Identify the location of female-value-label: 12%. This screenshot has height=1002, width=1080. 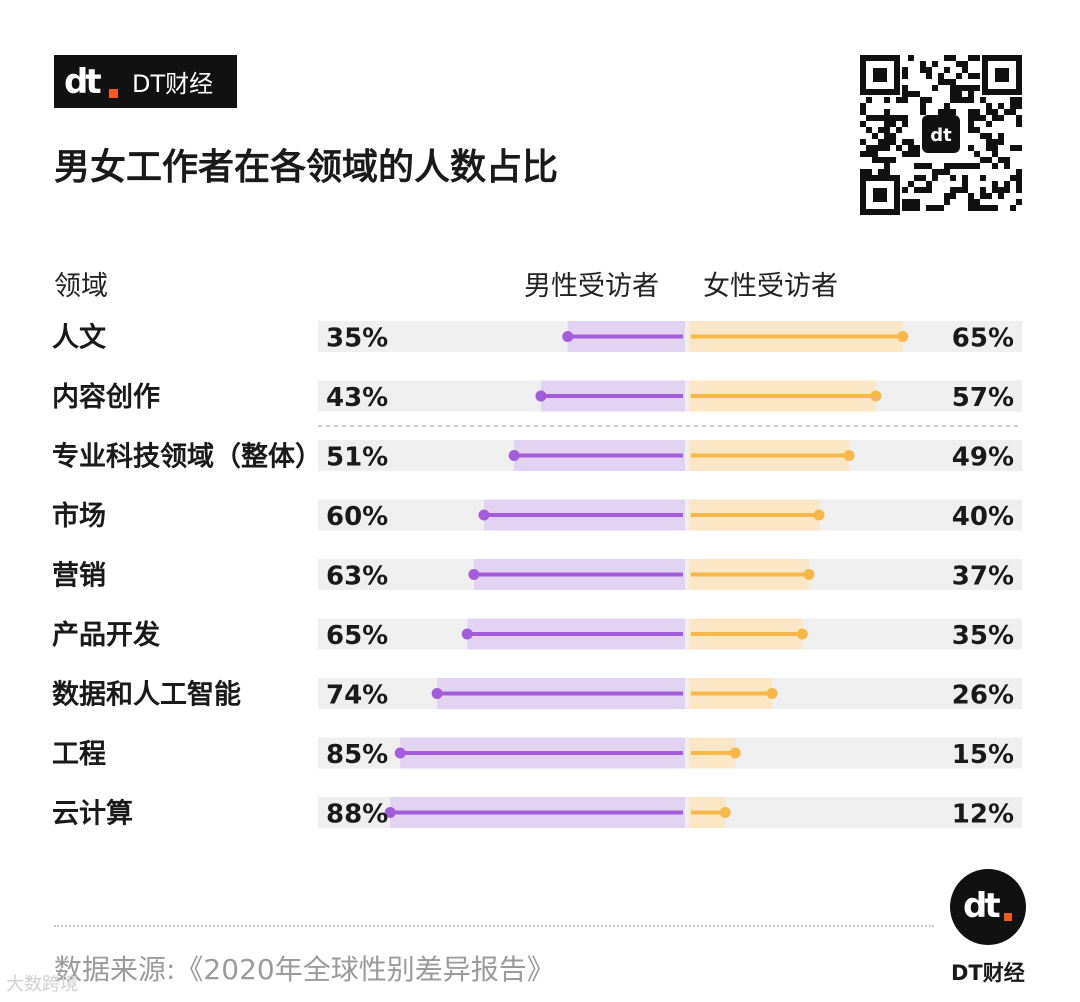
(983, 815).